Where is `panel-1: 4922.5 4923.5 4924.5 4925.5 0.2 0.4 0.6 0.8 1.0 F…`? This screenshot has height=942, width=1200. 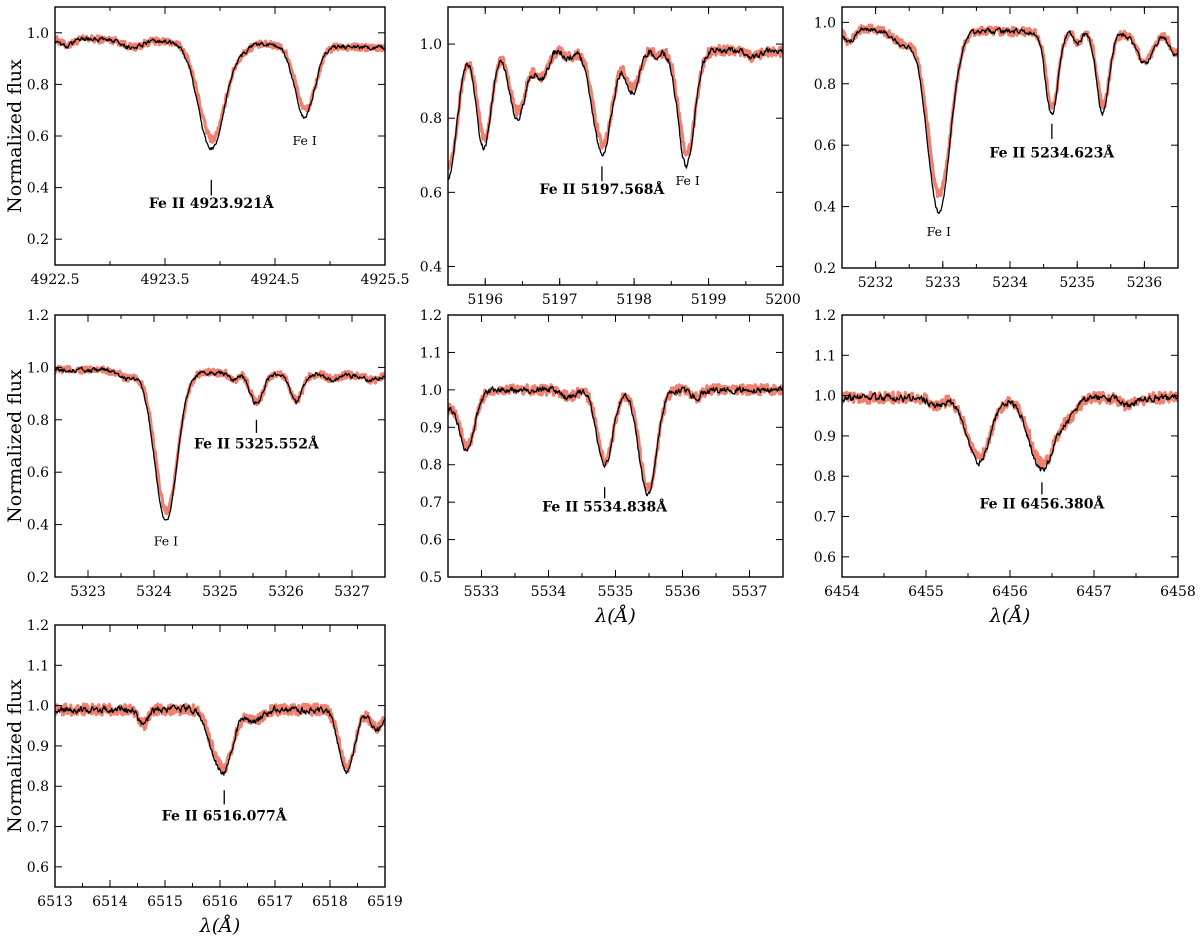 panel-1: 4922.5 4923.5 4924.5 4925.5 0.2 0.4 0.6 0.8 1.0 F… is located at coordinates (207, 147).